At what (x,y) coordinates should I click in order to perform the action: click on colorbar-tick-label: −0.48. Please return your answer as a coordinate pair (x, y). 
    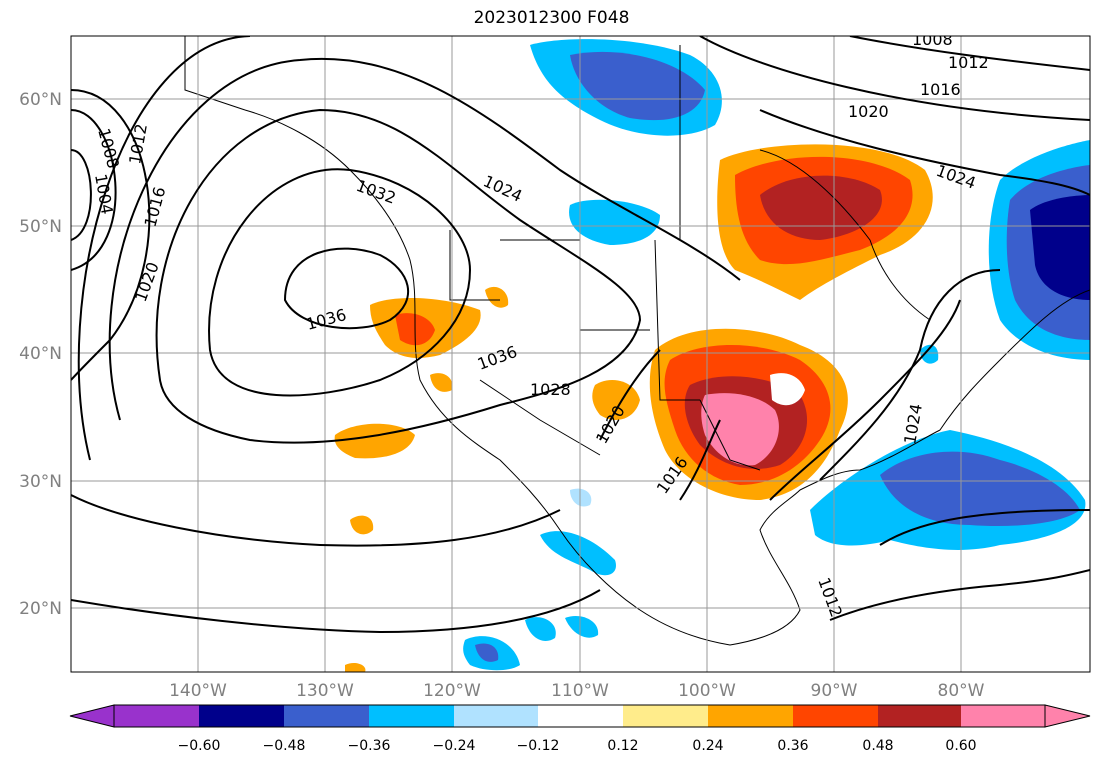
    Looking at the image, I should click on (284, 746).